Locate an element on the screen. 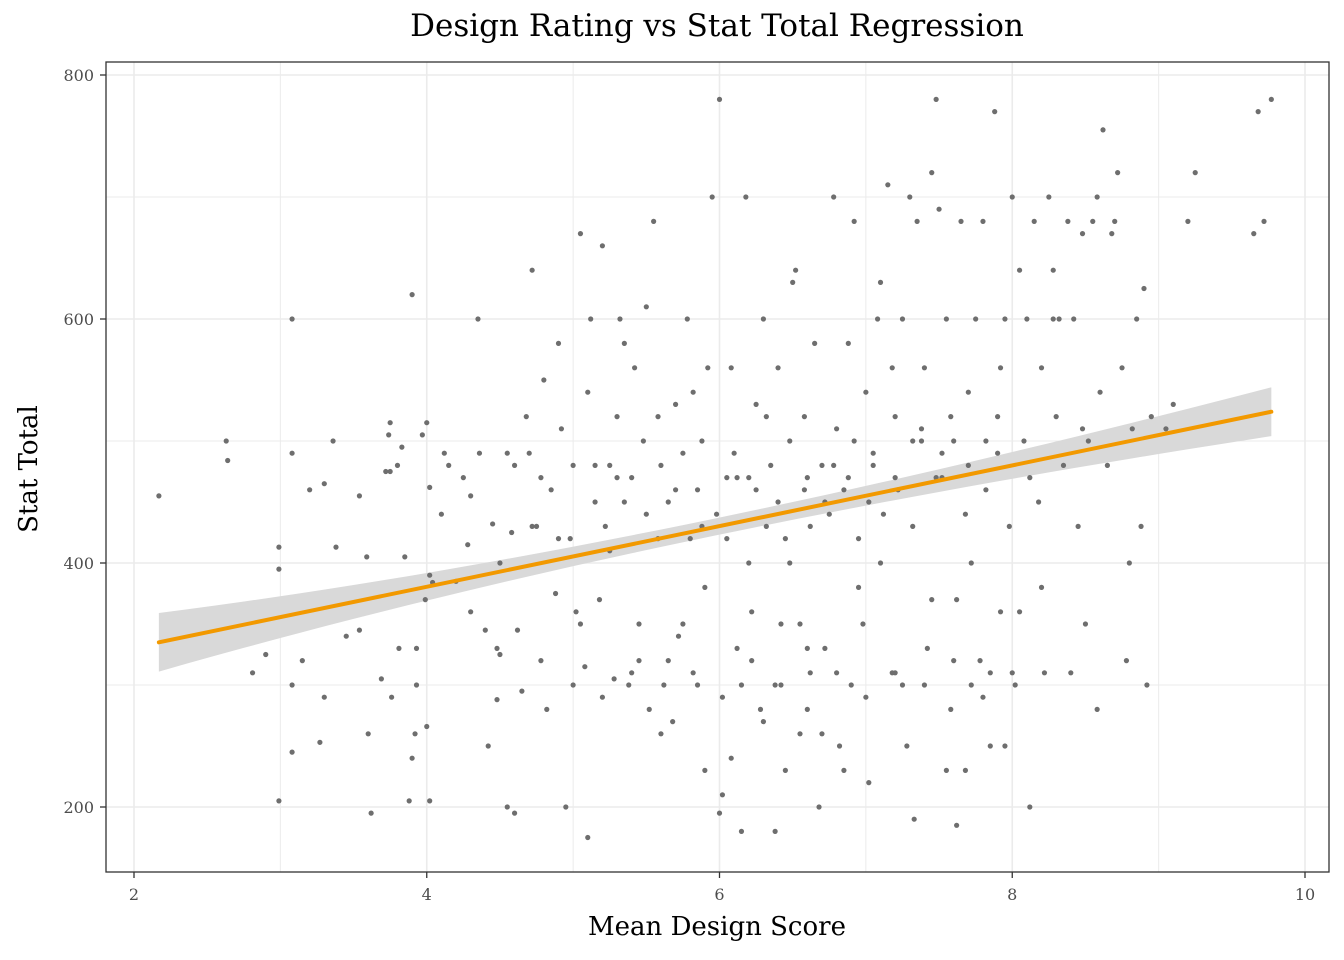 The image size is (1344, 960). x-tick-label: 2 is located at coordinates (134, 894).